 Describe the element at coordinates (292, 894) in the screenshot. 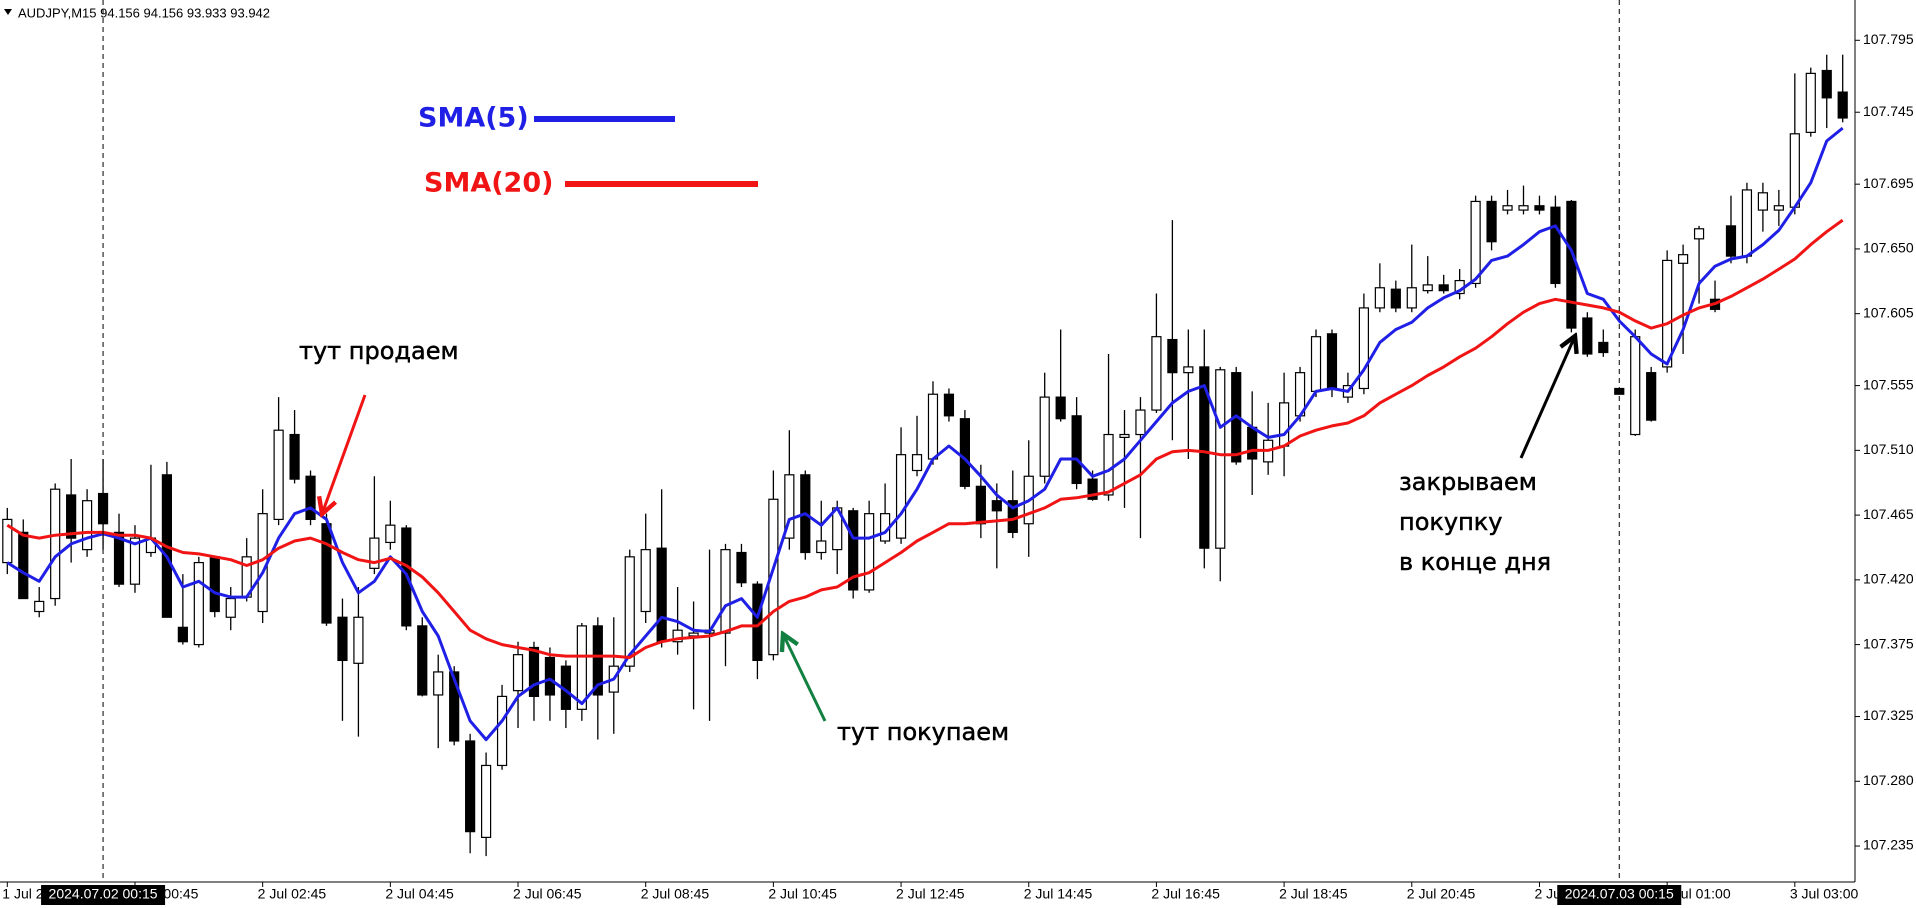

I see `x-tick-label: 2 Jul 02:45` at that location.